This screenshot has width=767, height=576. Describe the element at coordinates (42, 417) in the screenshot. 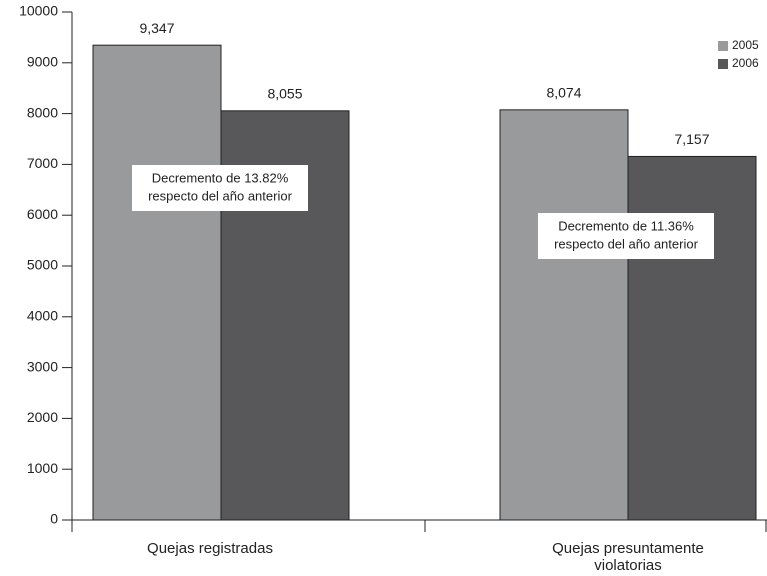

I see `y-tick-label: 2000` at that location.